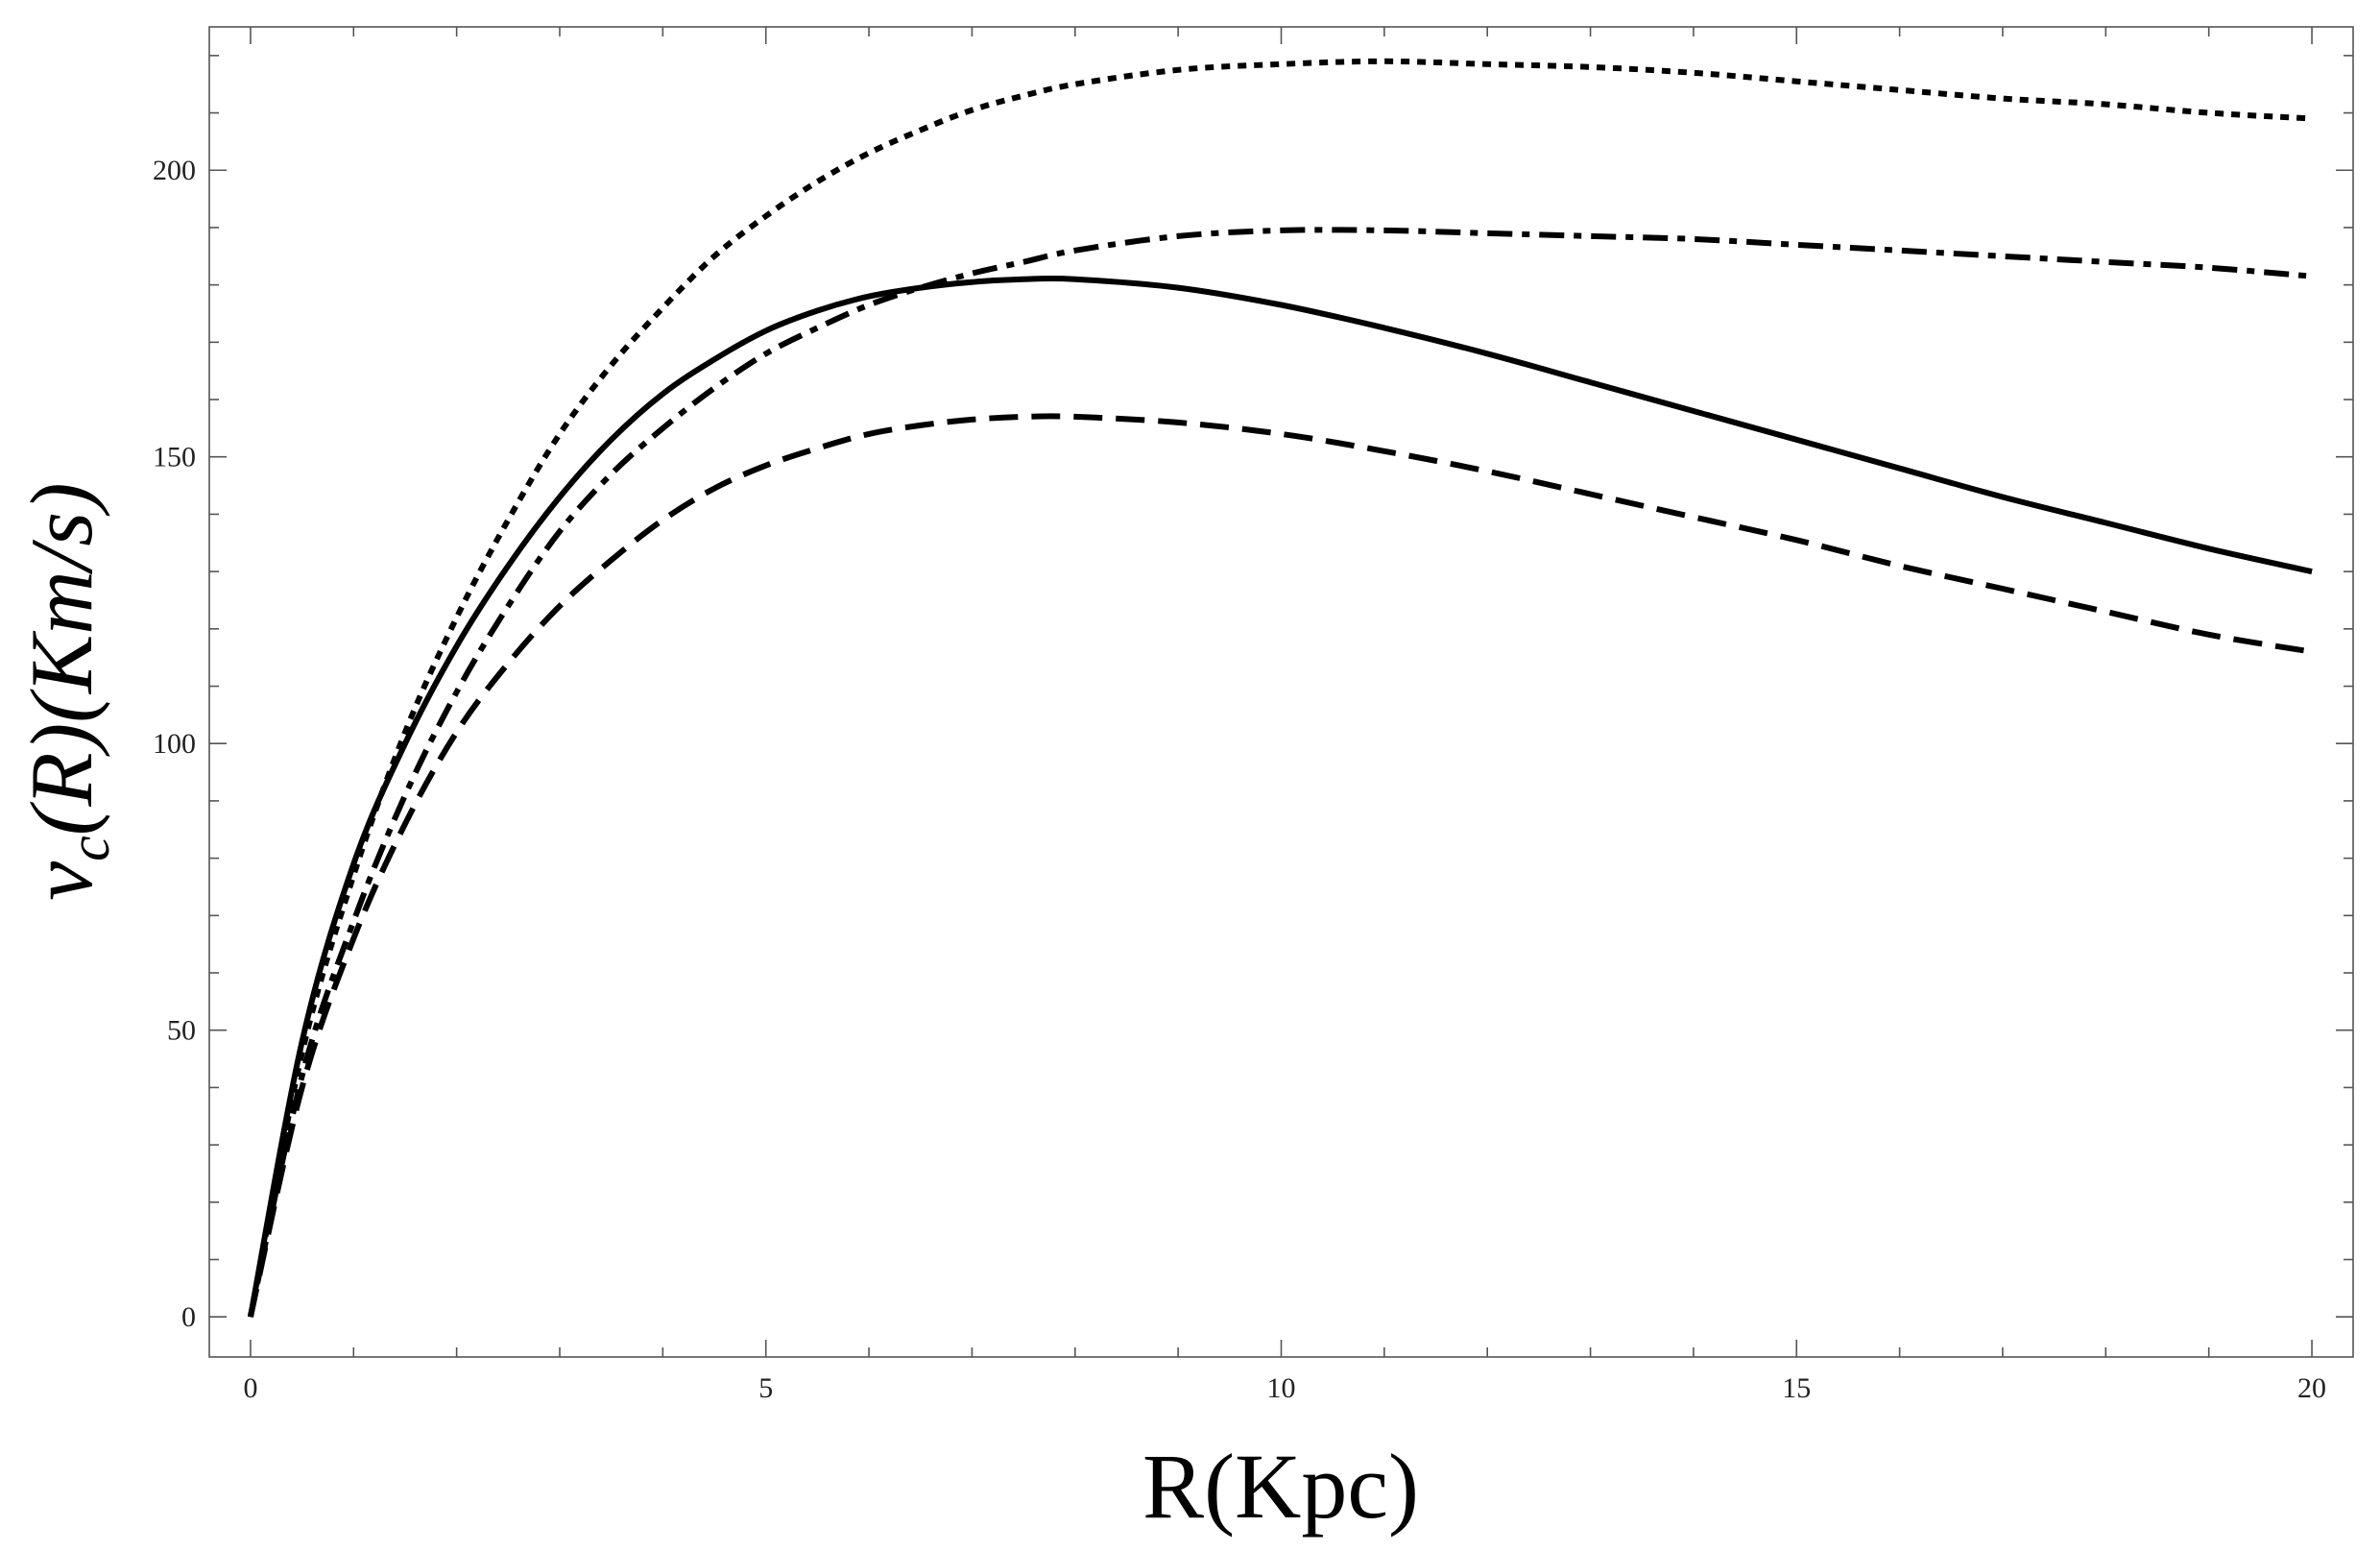 This screenshot has height=1551, width=2380. I want to click on y-axis-title-subscript: c, so click(89, 848).